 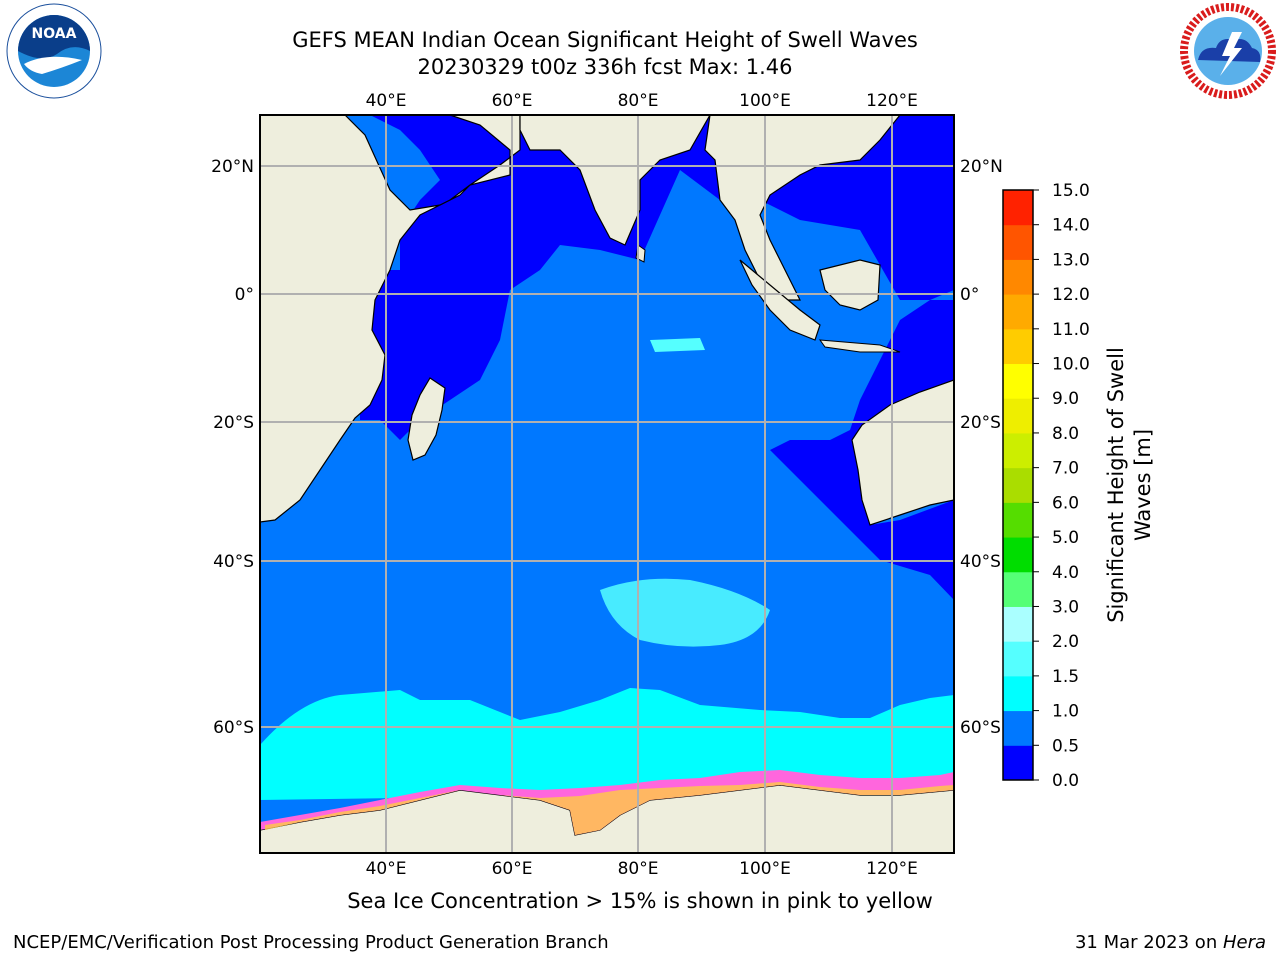 I want to click on lon-label-top: 100°E, so click(x=765, y=101).